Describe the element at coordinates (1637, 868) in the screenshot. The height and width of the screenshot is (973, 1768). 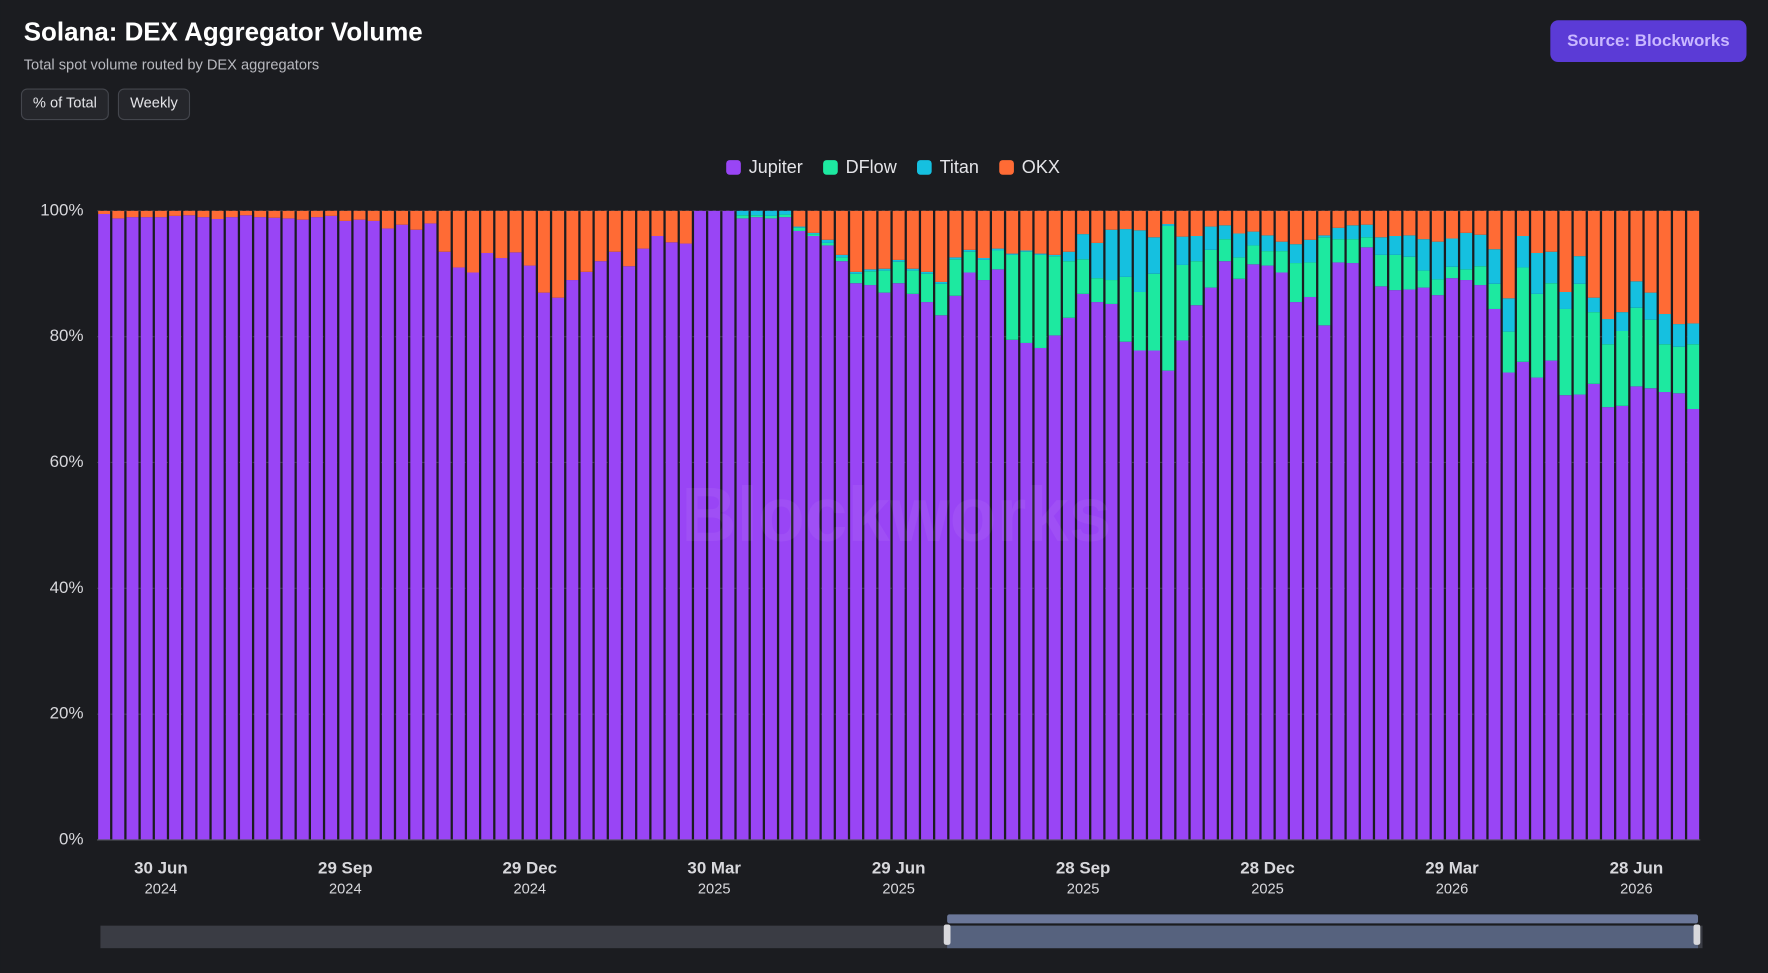
I see `x-tick-date: 28 Jun` at that location.